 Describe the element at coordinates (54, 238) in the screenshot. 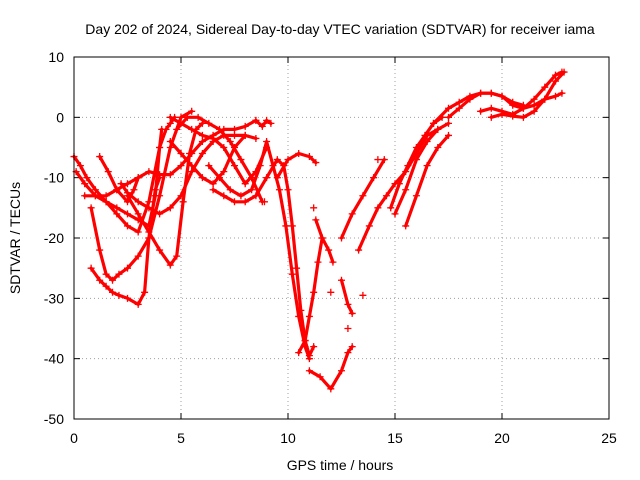

I see `y-tick-label: -20` at that location.